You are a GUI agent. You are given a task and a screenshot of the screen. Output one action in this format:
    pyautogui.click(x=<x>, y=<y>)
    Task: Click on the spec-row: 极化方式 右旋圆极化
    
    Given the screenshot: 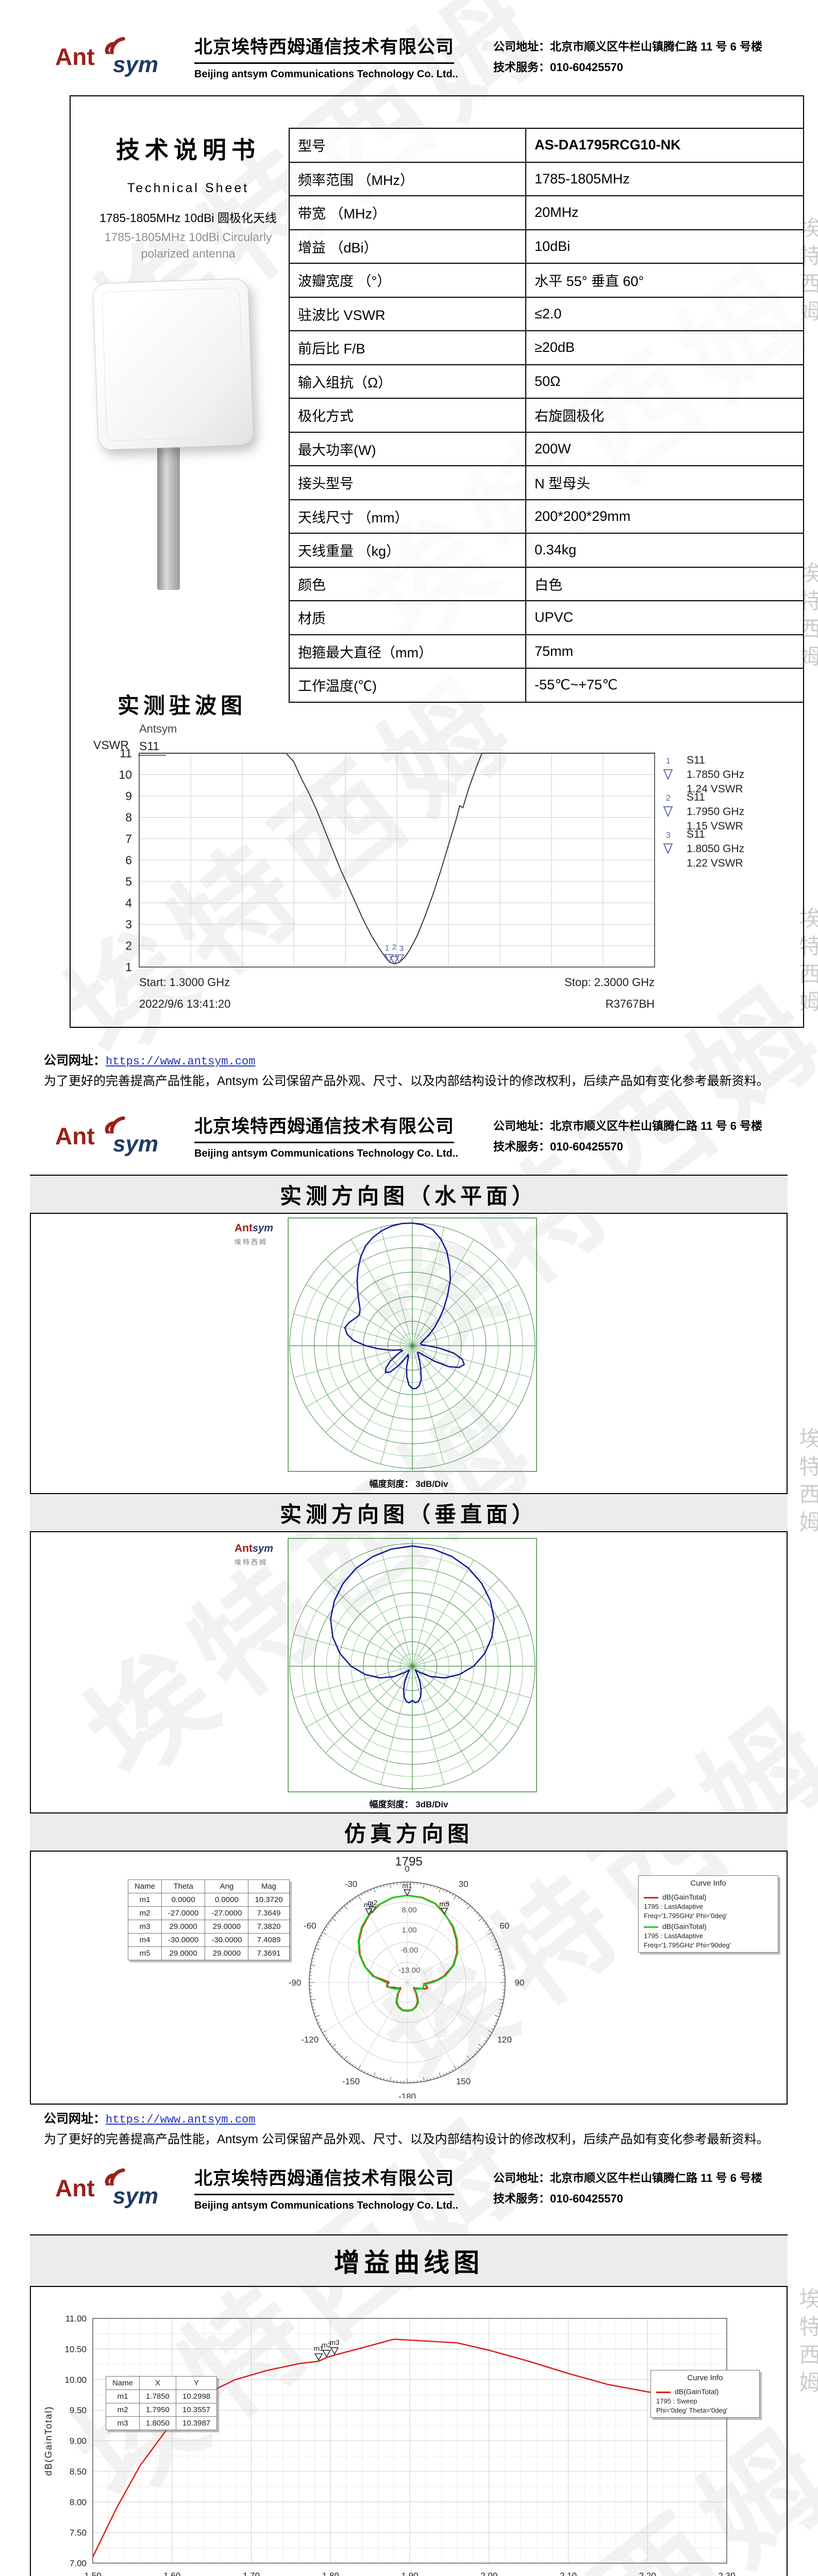 What is the action you would take?
    pyautogui.click(x=546, y=415)
    